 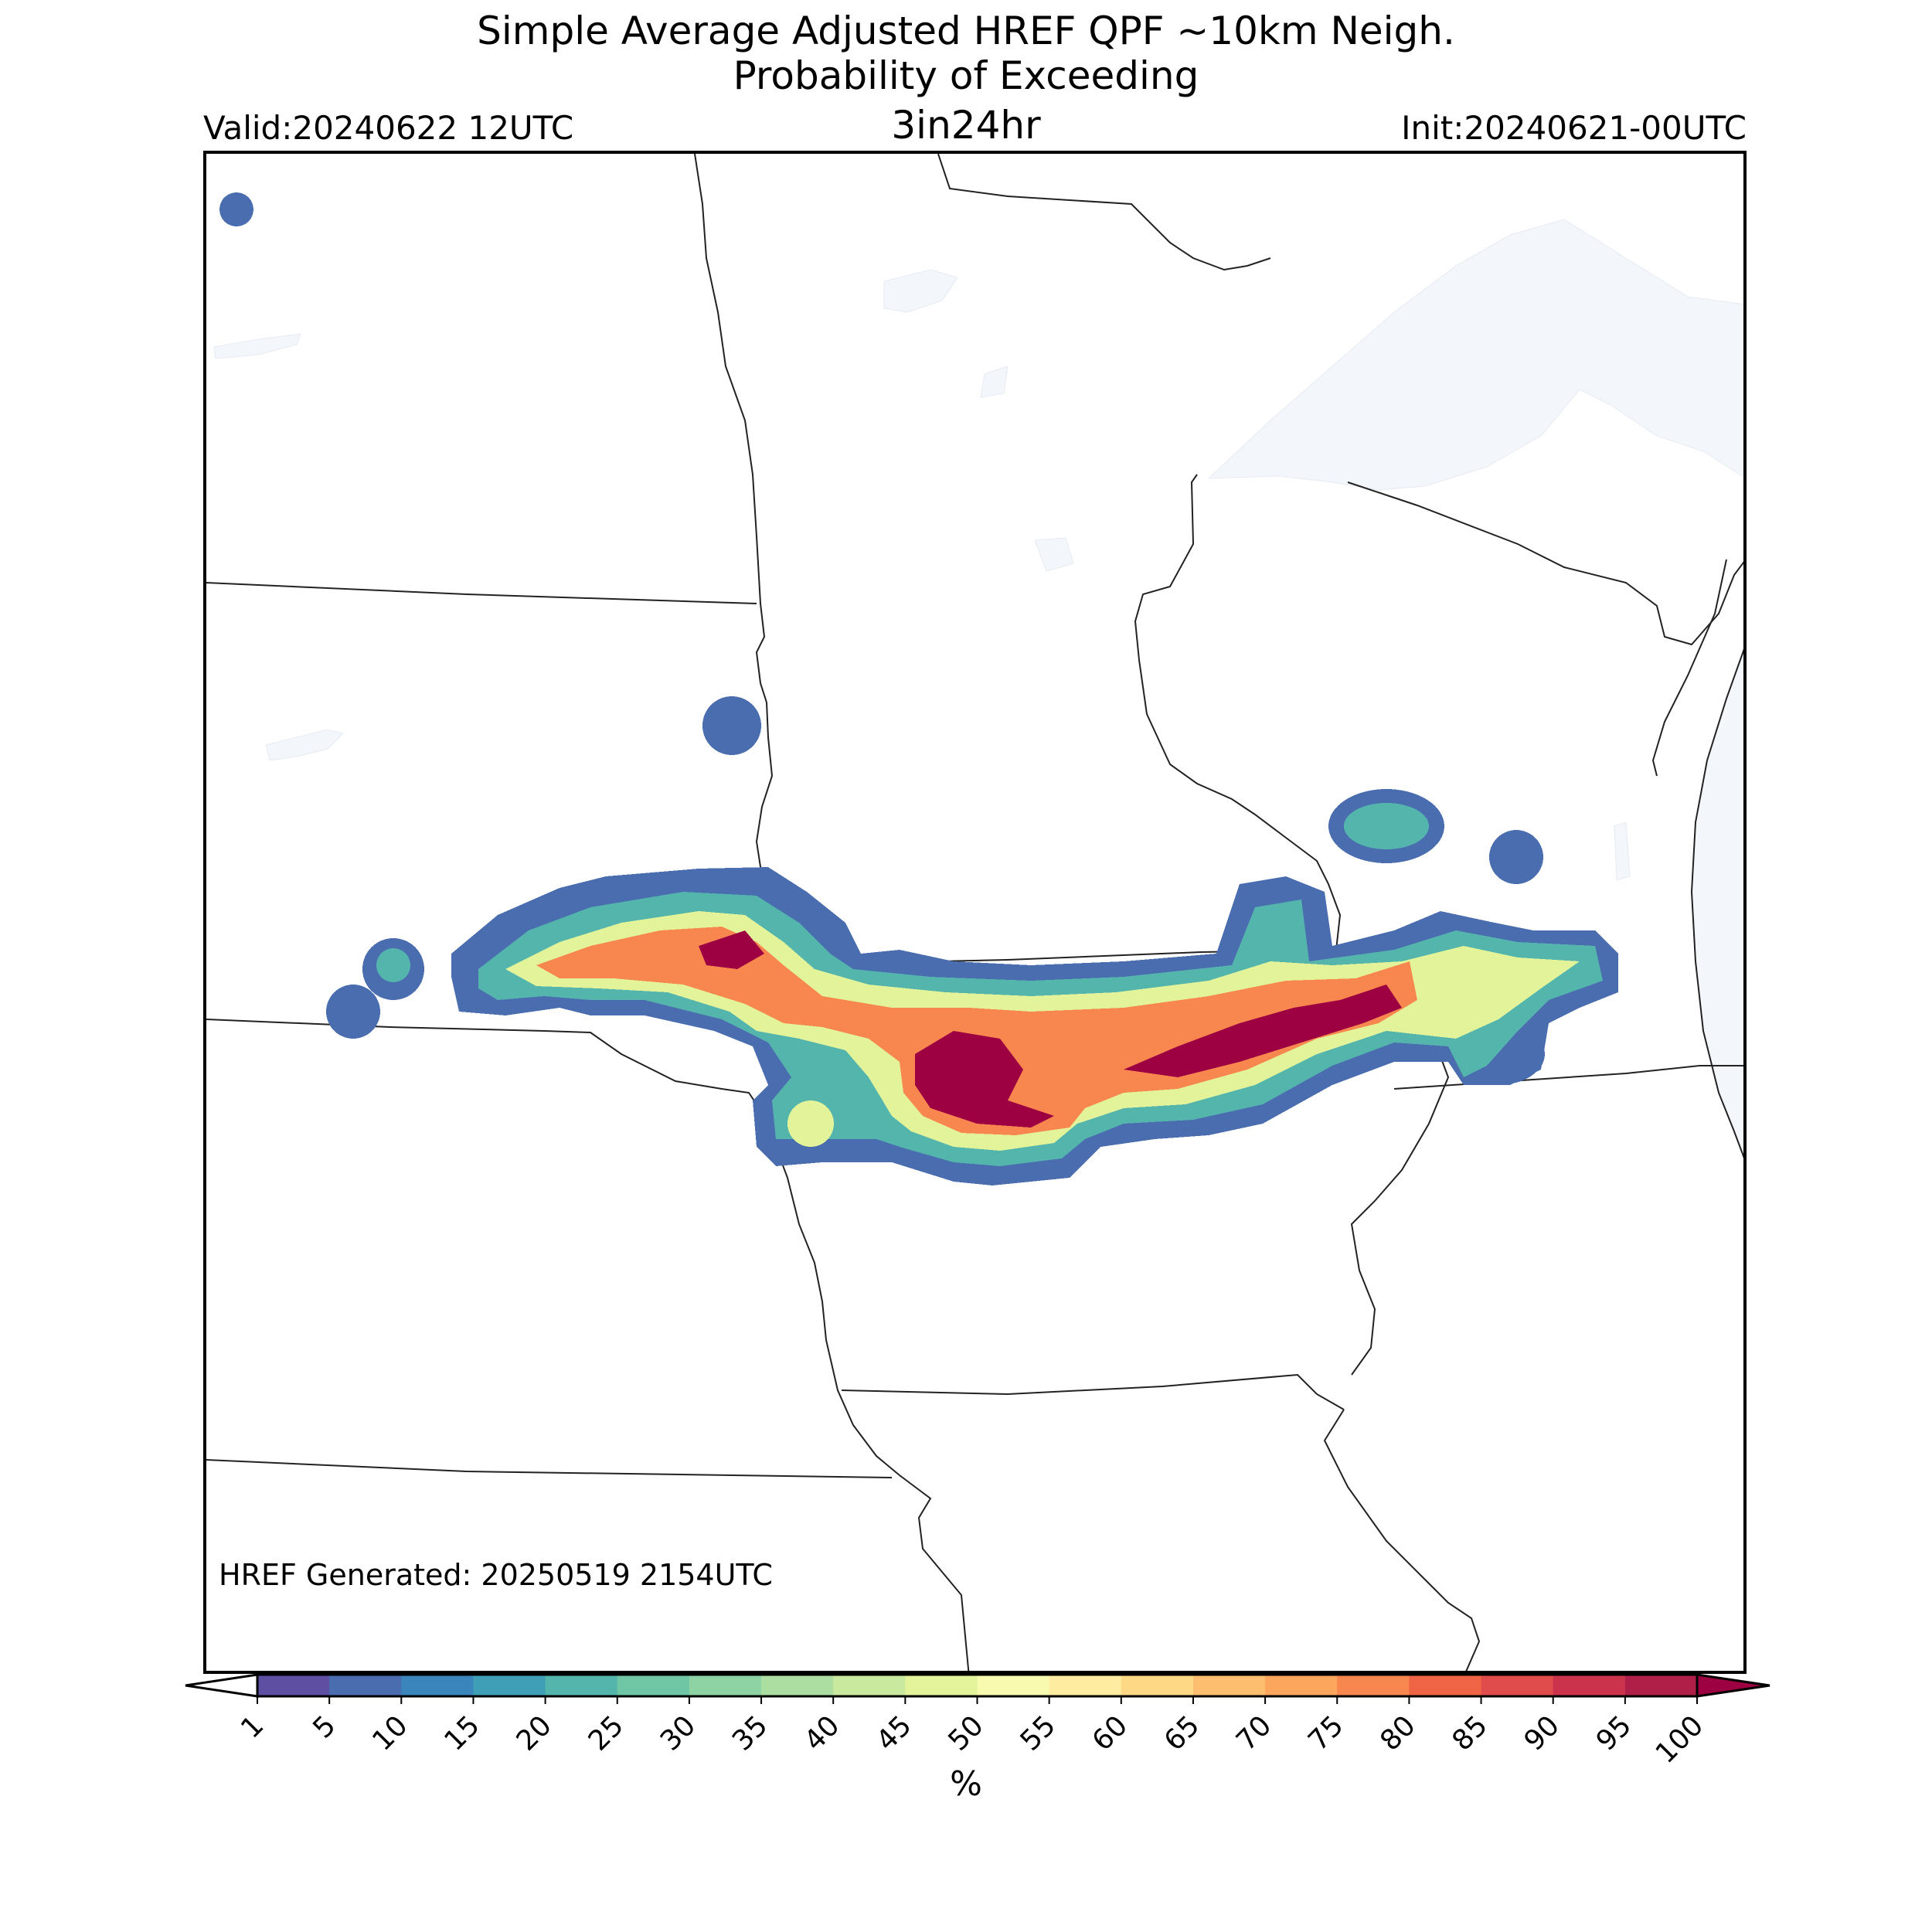 I want to click on green-bay-shore, so click(x=1689, y=668).